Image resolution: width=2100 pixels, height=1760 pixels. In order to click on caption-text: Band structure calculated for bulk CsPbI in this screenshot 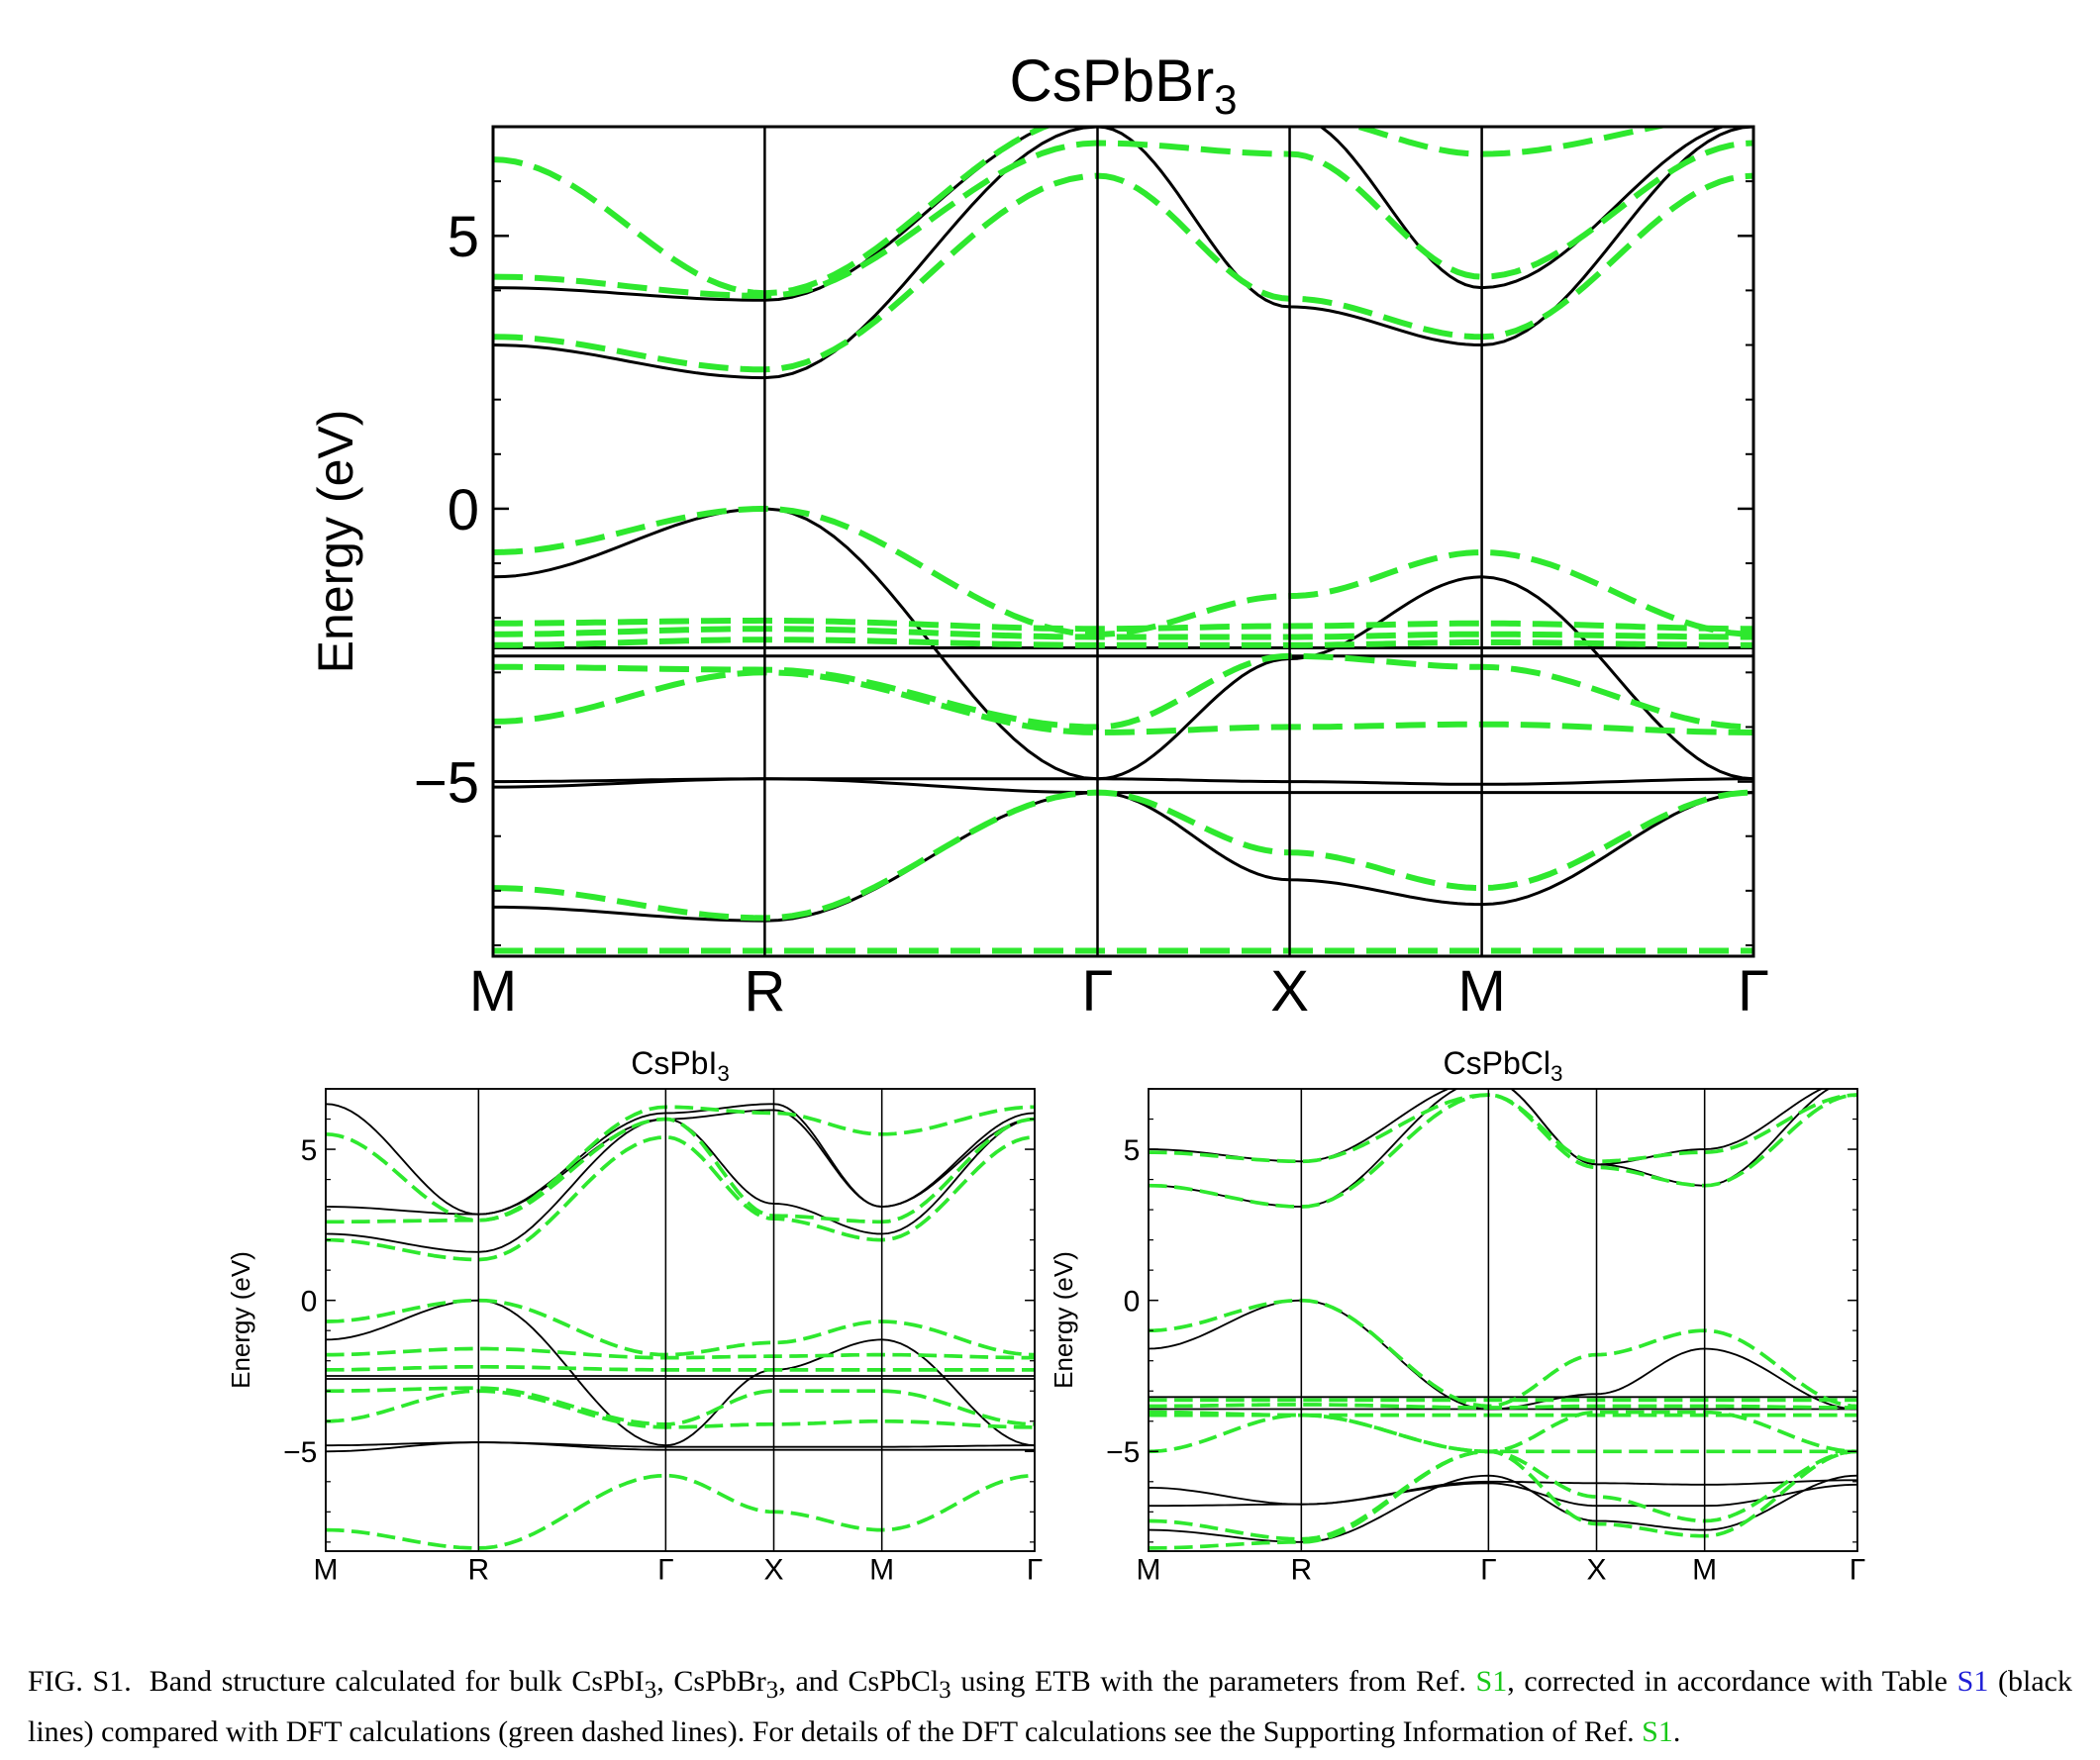, I will do `click(397, 1681)`.